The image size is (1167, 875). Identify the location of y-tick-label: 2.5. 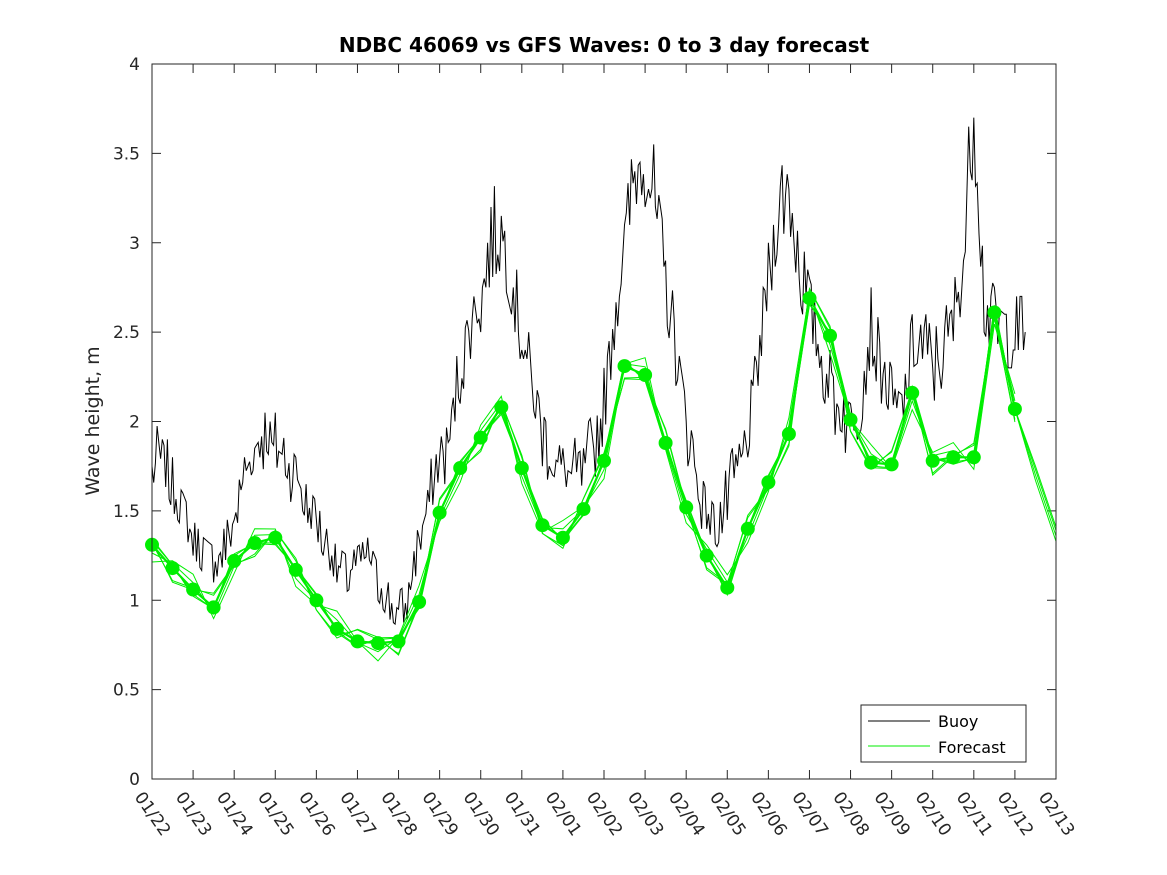
(126, 333).